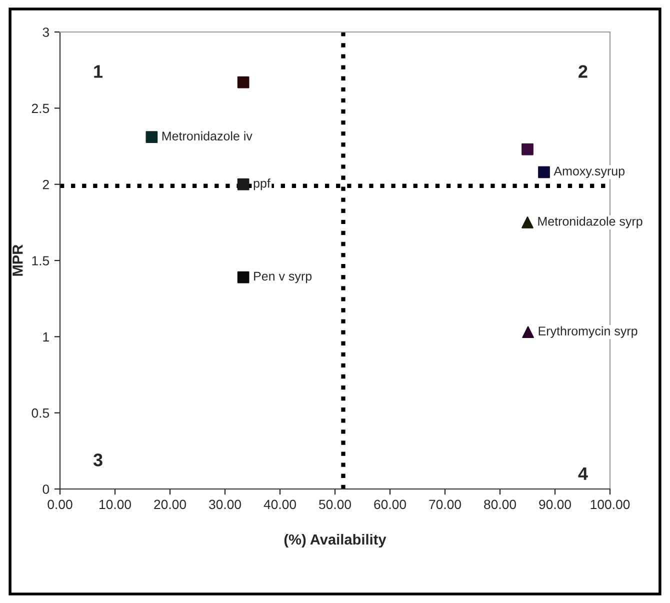 The width and height of the screenshot is (670, 603). Describe the element at coordinates (224, 505) in the screenshot. I see `x-tick-label: 30.00` at that location.